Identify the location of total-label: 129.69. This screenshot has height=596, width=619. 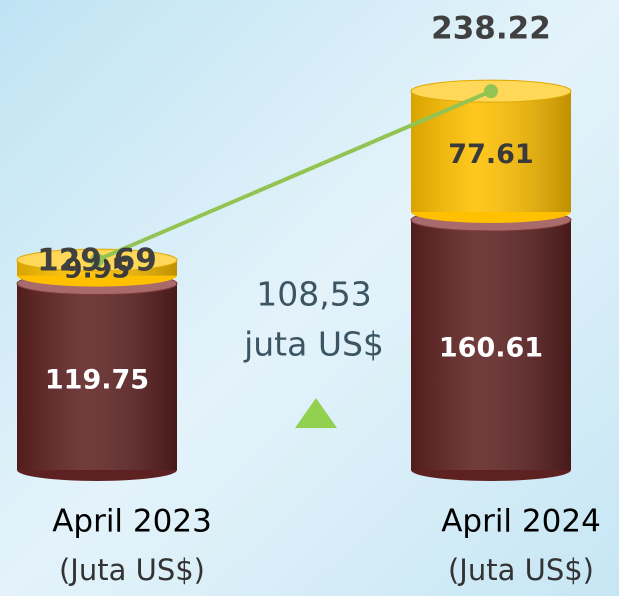
(97, 261).